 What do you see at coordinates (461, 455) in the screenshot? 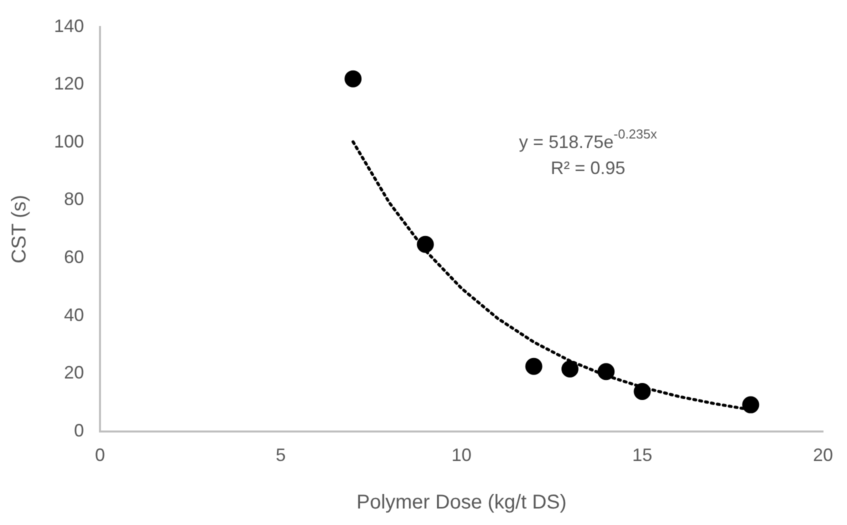
I see `x-tick-label: 10` at bounding box center [461, 455].